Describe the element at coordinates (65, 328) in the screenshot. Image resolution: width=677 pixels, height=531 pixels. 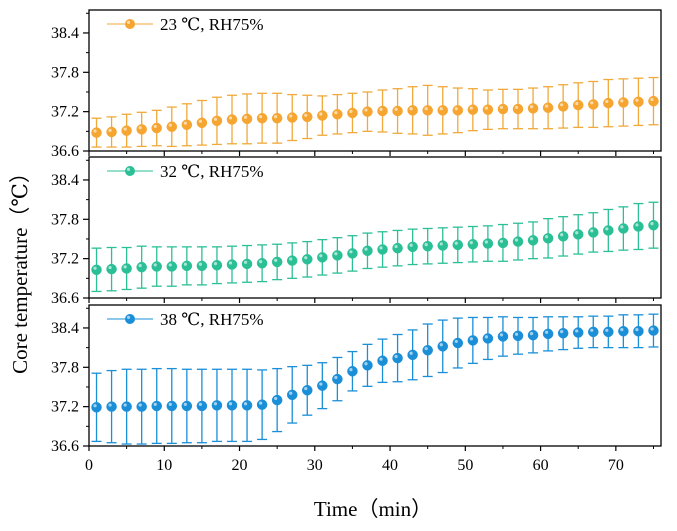
I see `y-tick-label: 38.4` at that location.